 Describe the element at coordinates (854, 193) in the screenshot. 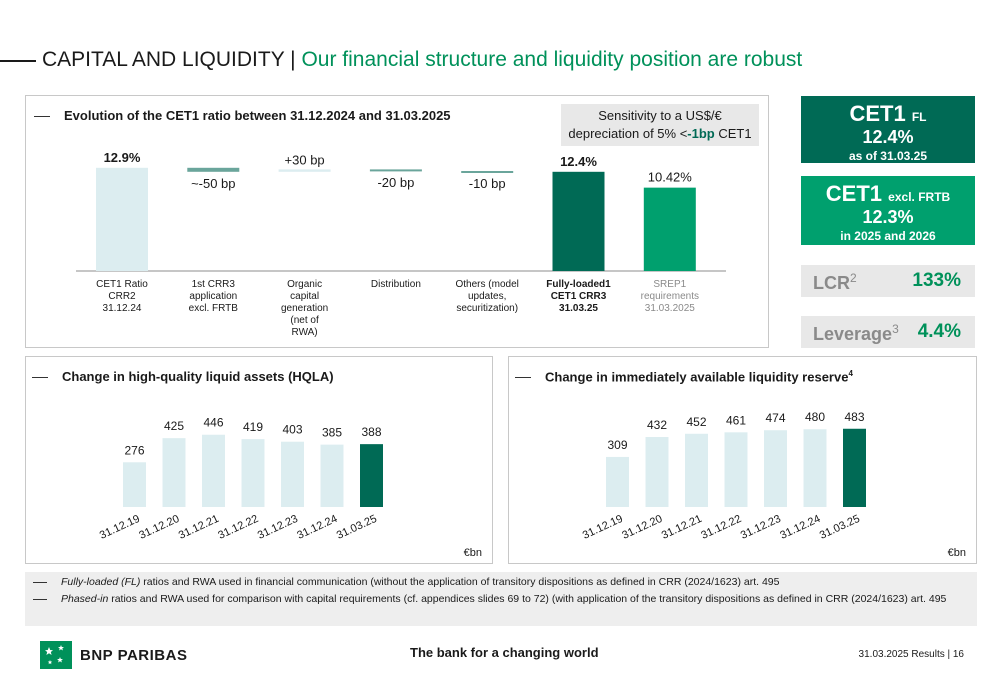

I see `kpi-cet1-frtb-title: CET1` at that location.